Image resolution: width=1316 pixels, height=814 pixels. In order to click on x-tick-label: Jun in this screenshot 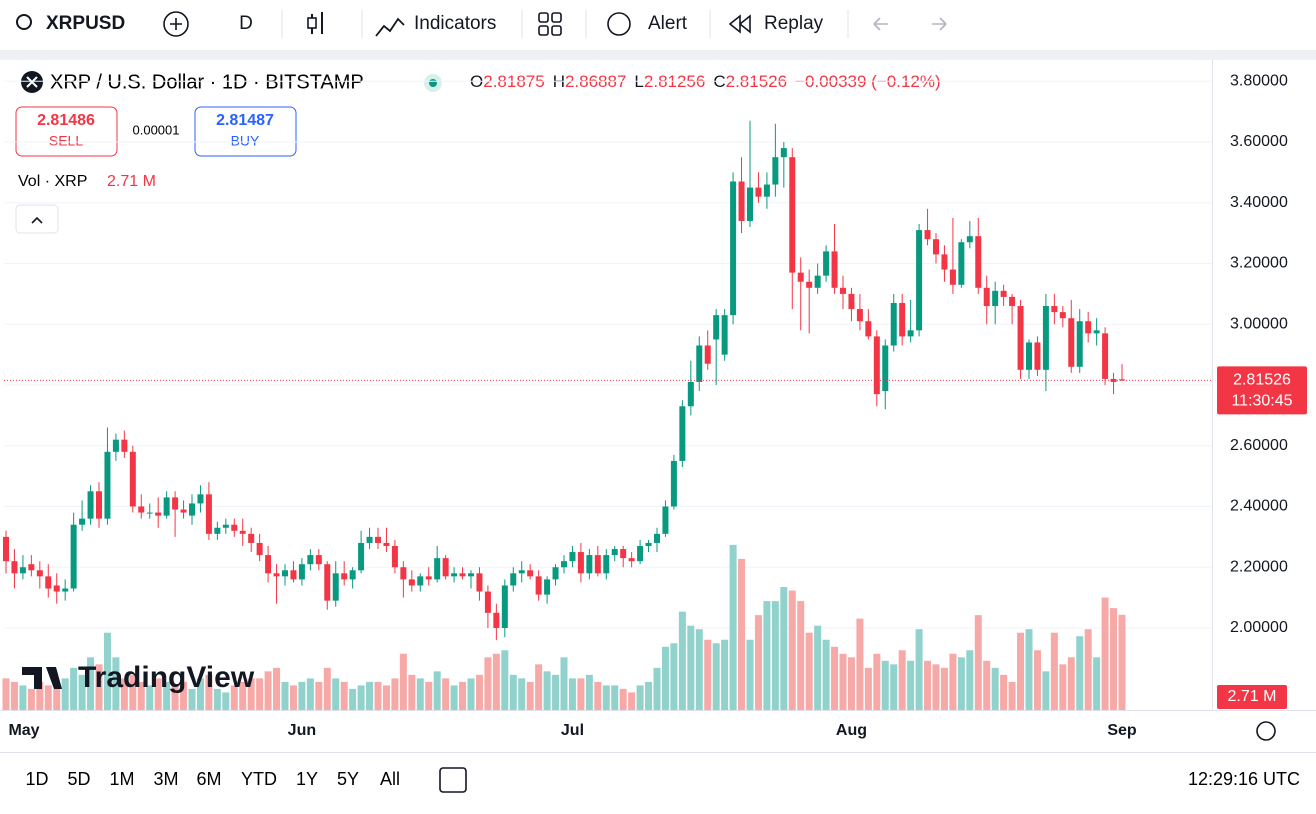, I will do `click(302, 730)`.